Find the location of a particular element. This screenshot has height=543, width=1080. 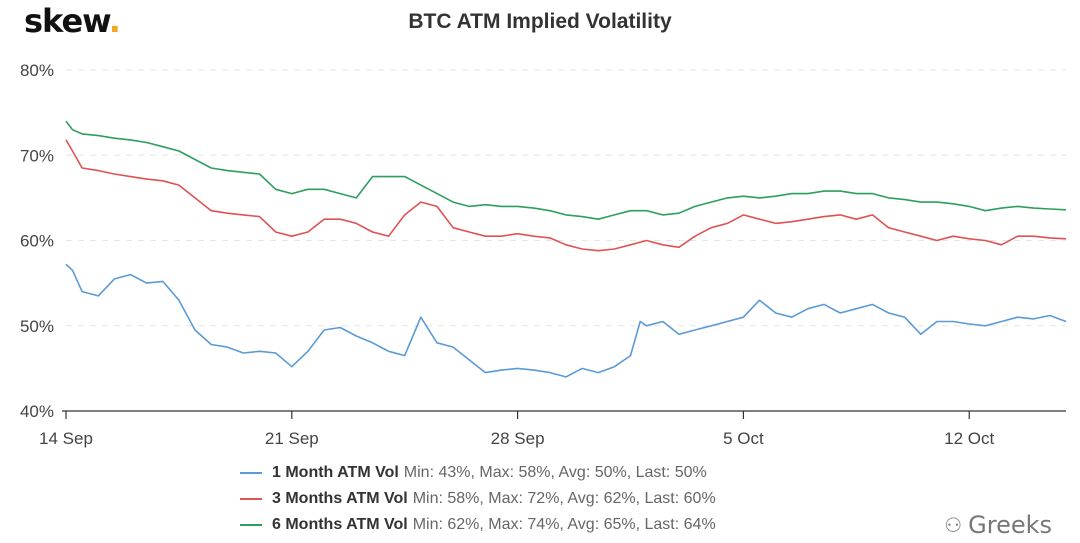

legend-series-name: 6 Months ATM Vol is located at coordinates (340, 524).